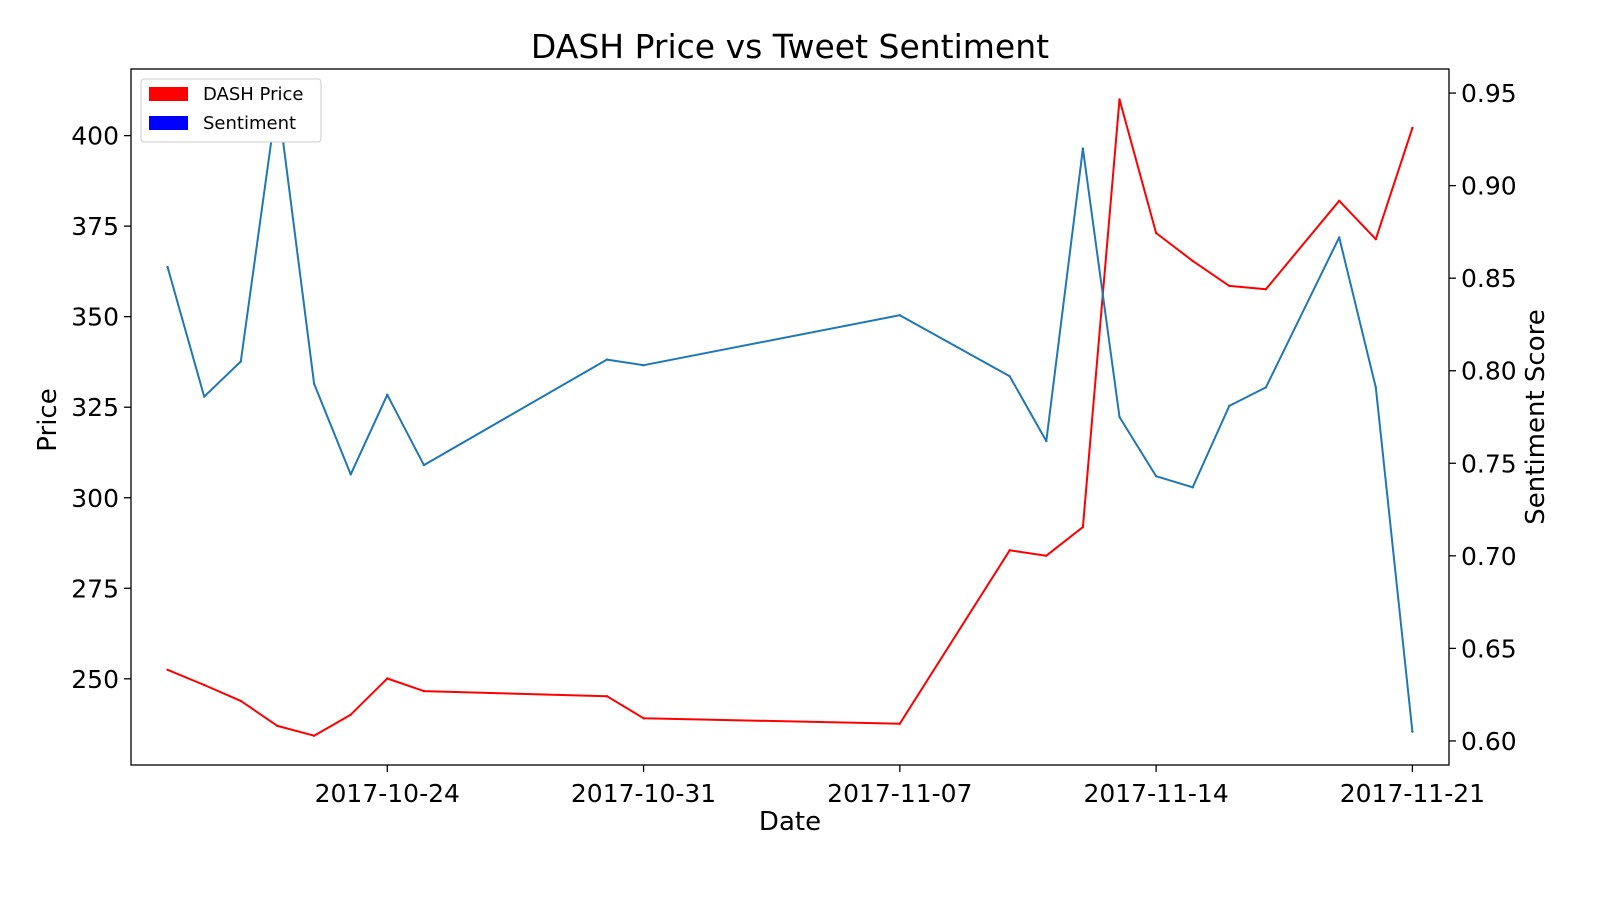 Image resolution: width=1600 pixels, height=900 pixels. I want to click on y-tick-label: 300, so click(95, 498).